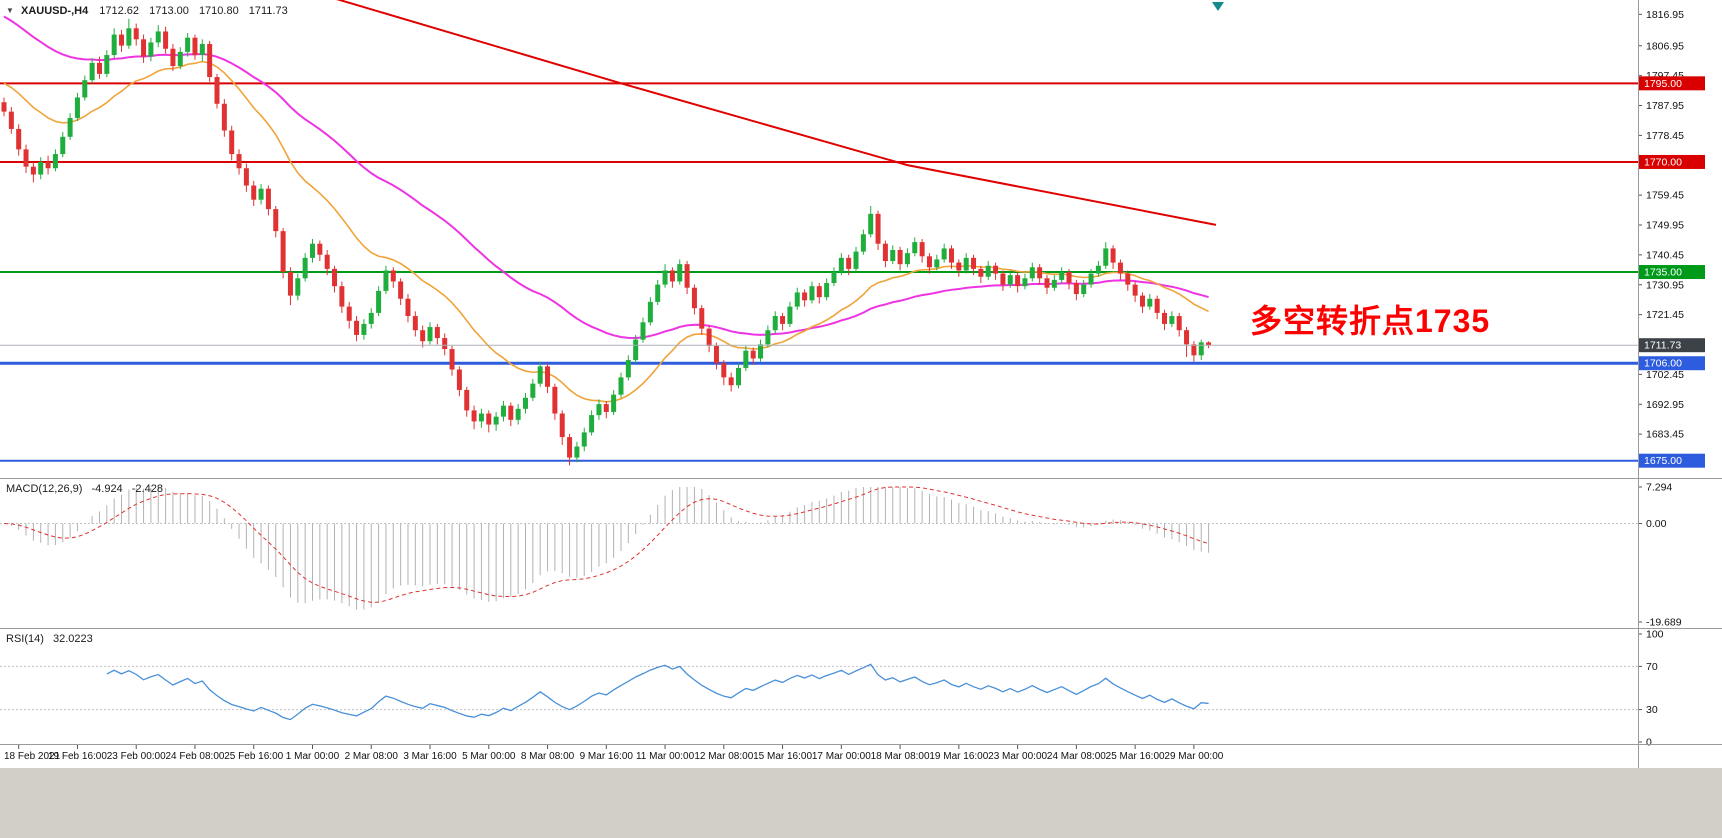 The image size is (1722, 838). Describe the element at coordinates (25, 639) in the screenshot. I see `rsi-label: RSI(14)` at that location.